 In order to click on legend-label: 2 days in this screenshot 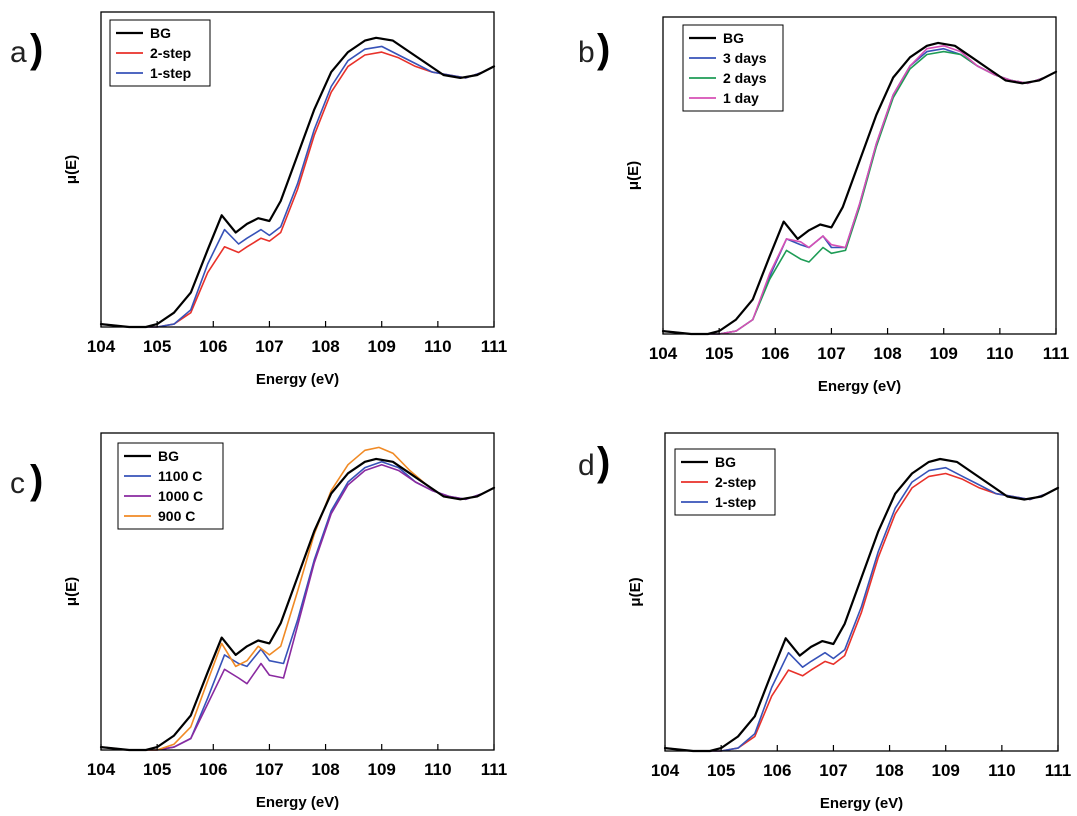, I will do `click(745, 78)`.